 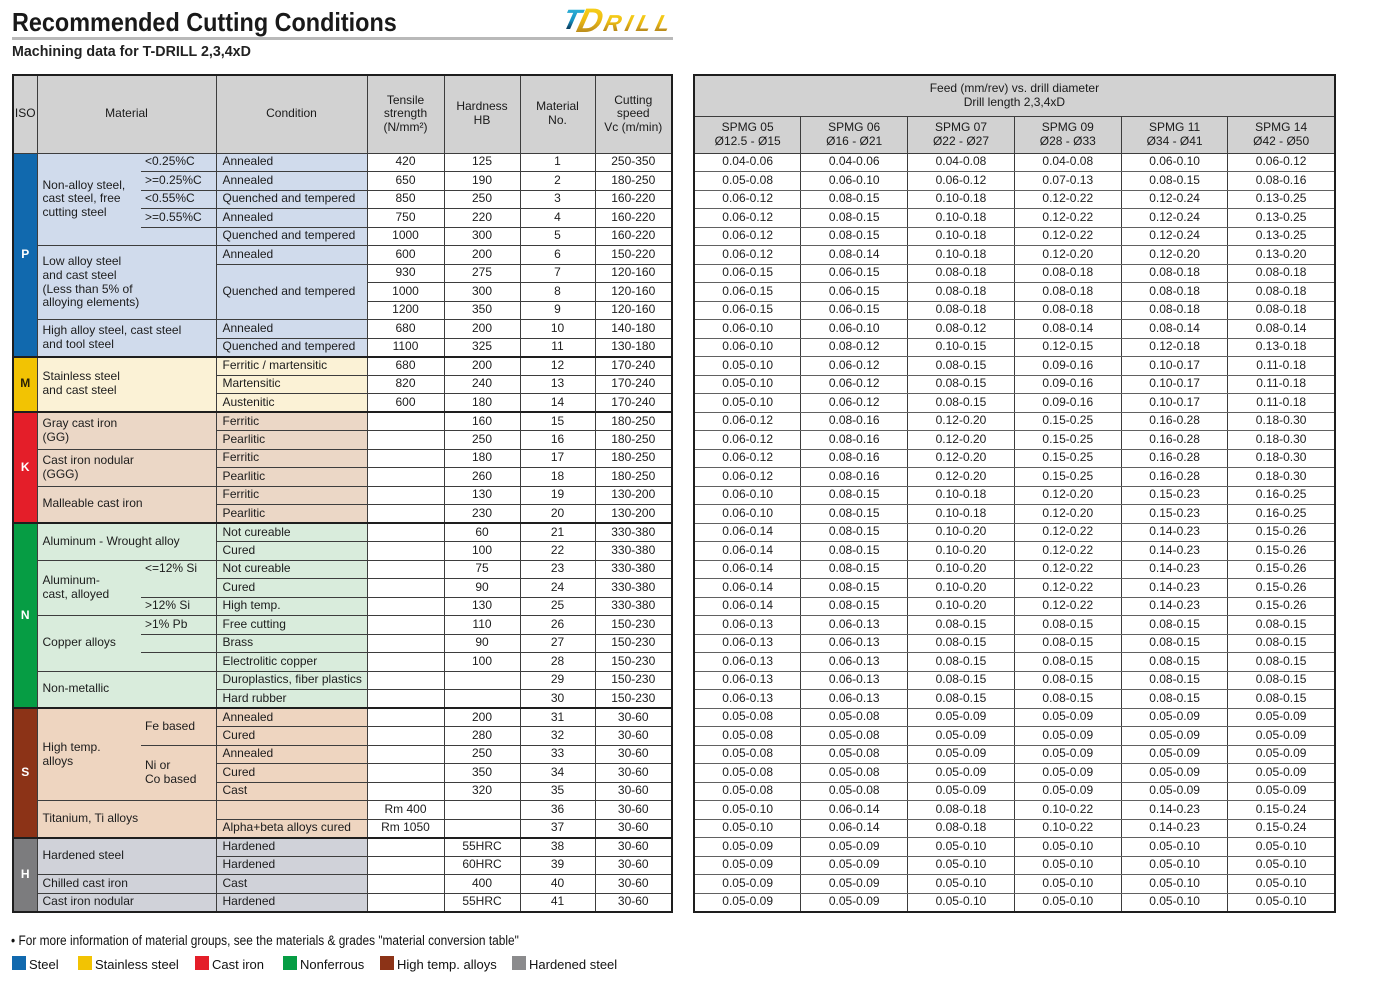 I want to click on svg-text: RILL, so click(x=639, y=23).